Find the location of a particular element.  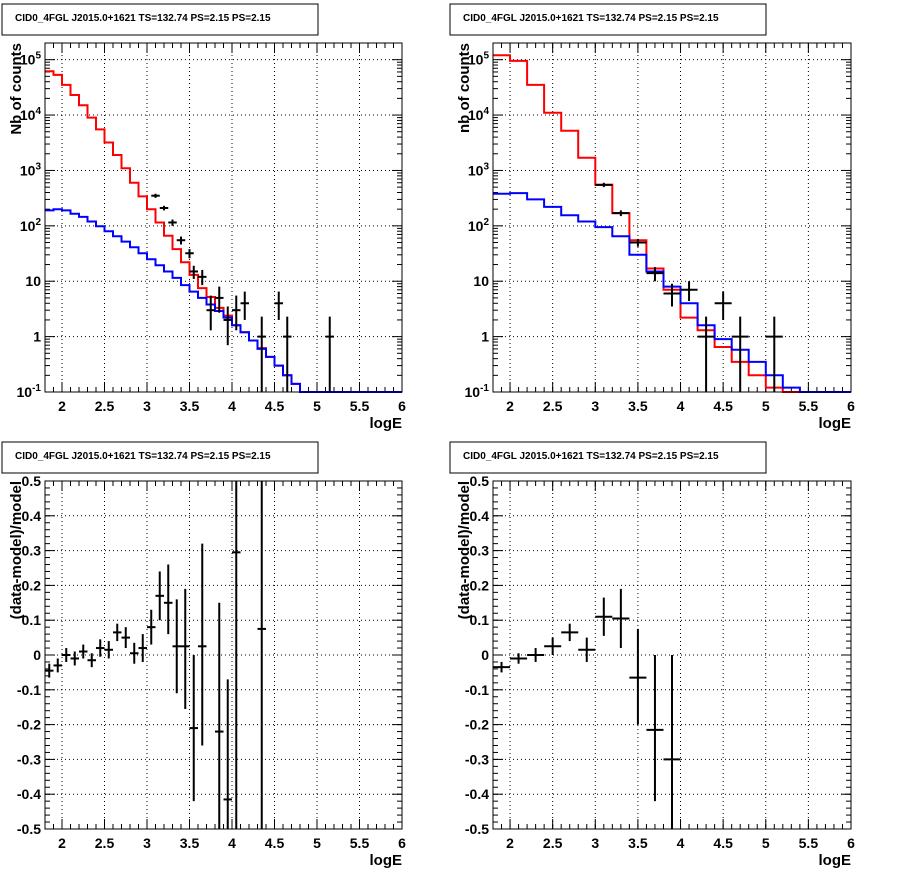

y-tick-label: 0.5 is located at coordinates (480, 481).